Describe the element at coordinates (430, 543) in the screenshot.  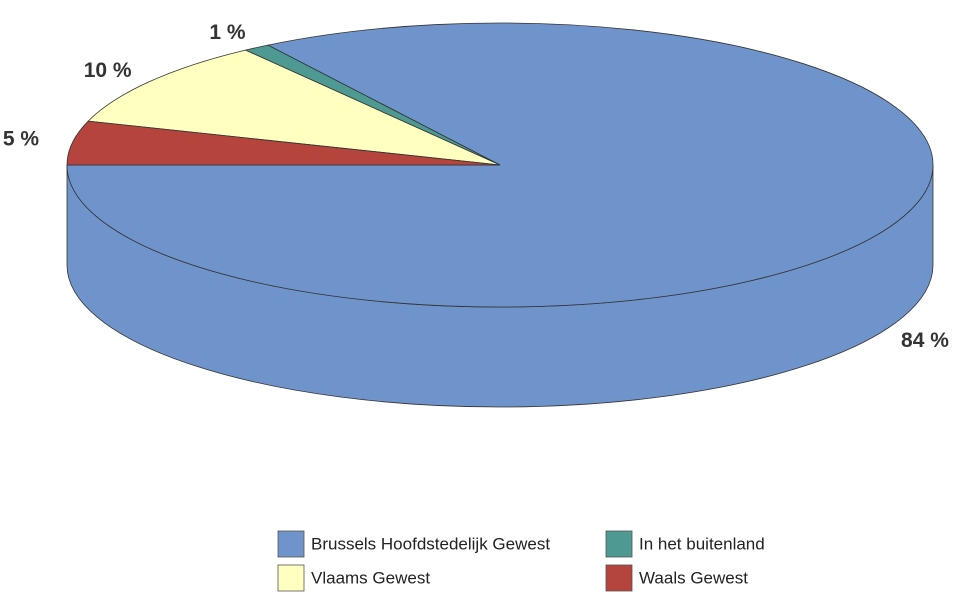
I see `legend-label: Brussels Hoofdstedelijk Gewest` at that location.